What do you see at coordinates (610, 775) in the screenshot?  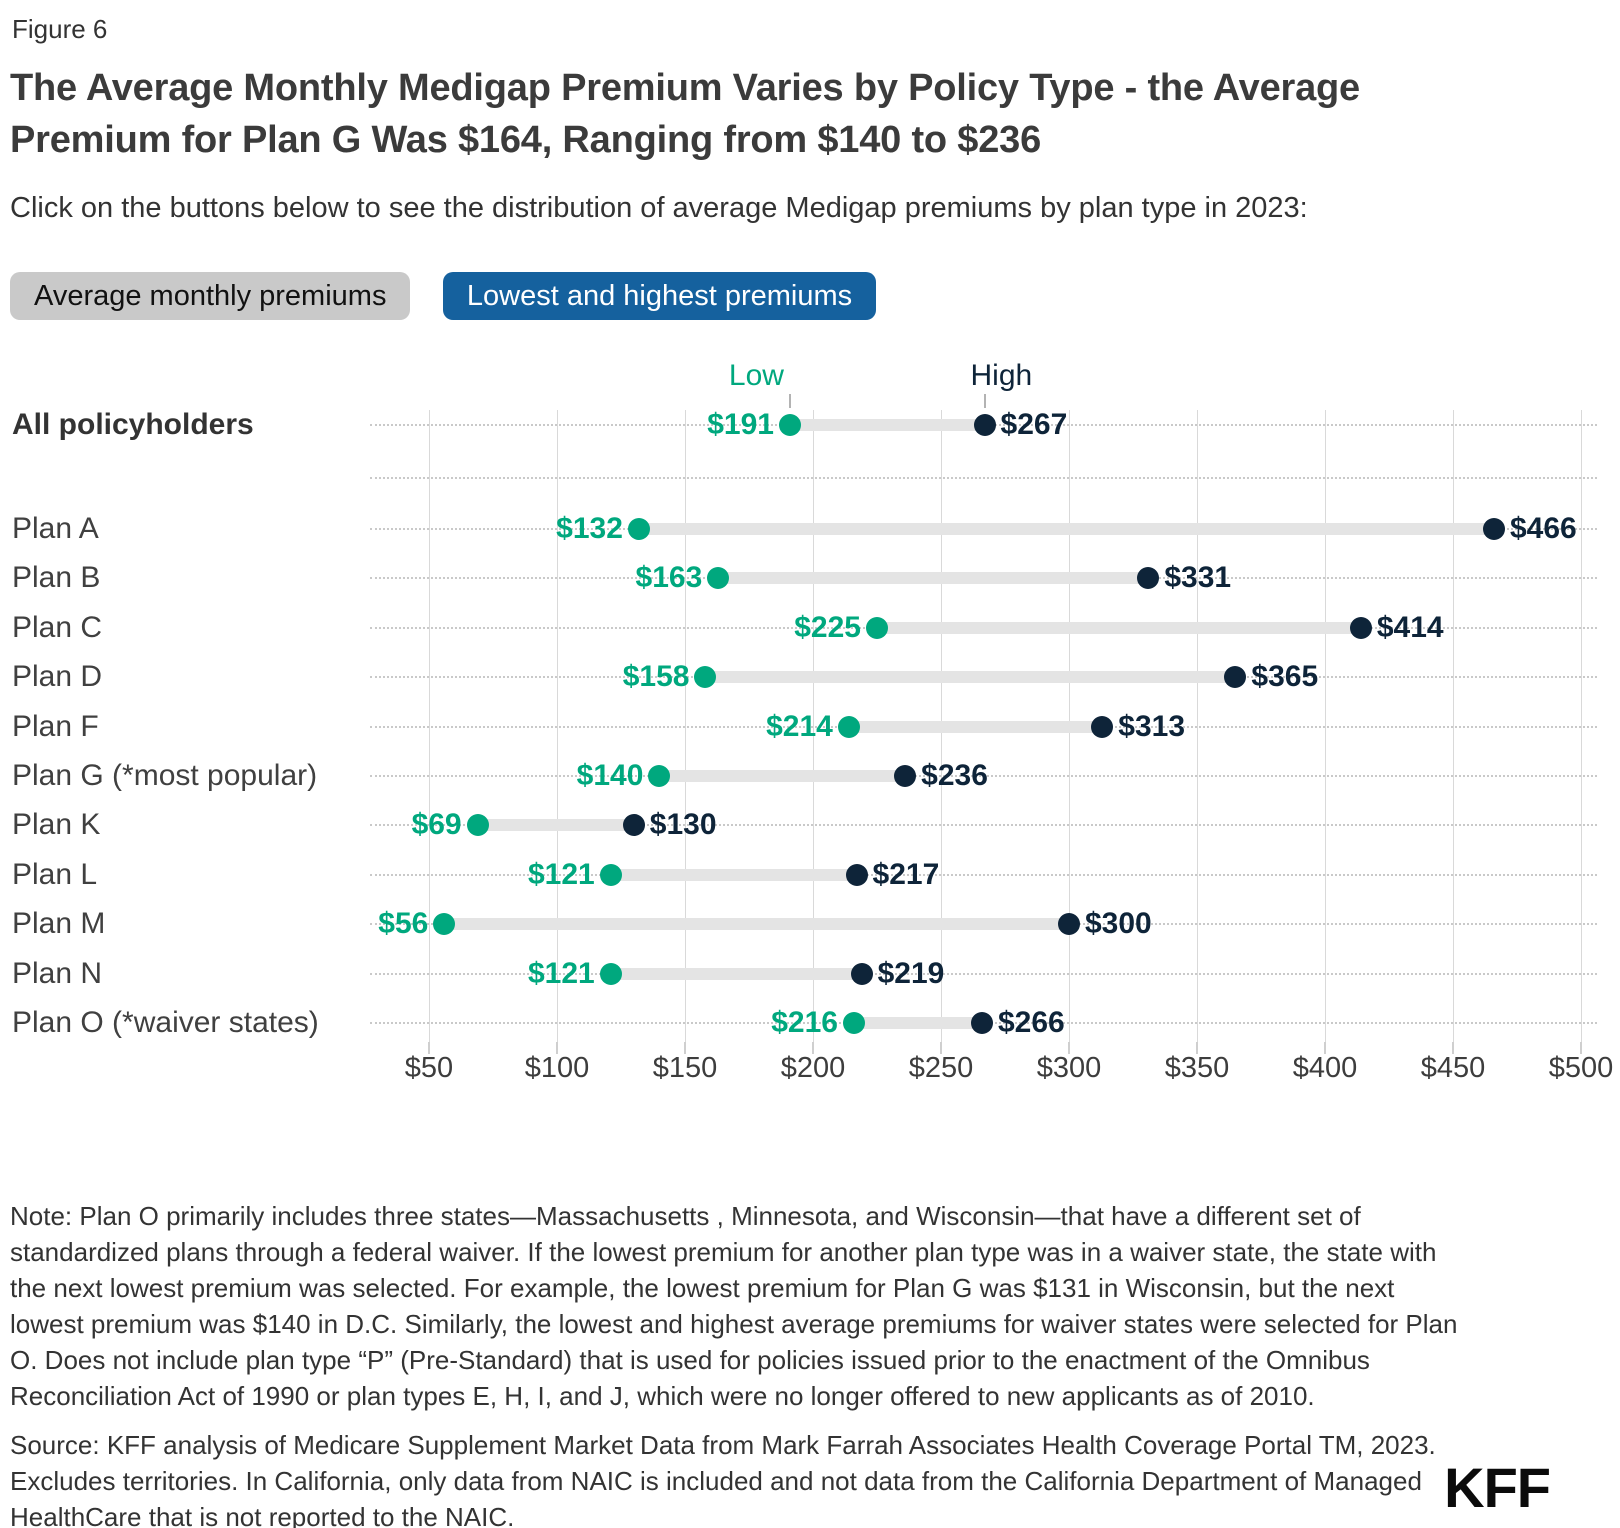 I see `low-value-label: $140` at bounding box center [610, 775].